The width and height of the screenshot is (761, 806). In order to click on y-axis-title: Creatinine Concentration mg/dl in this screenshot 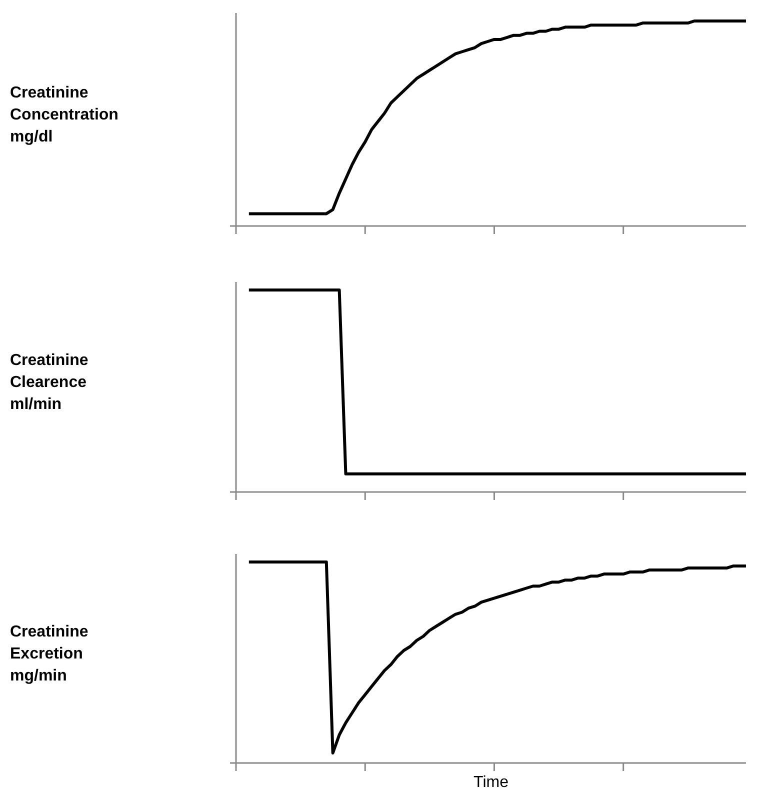, I will do `click(64, 115)`.